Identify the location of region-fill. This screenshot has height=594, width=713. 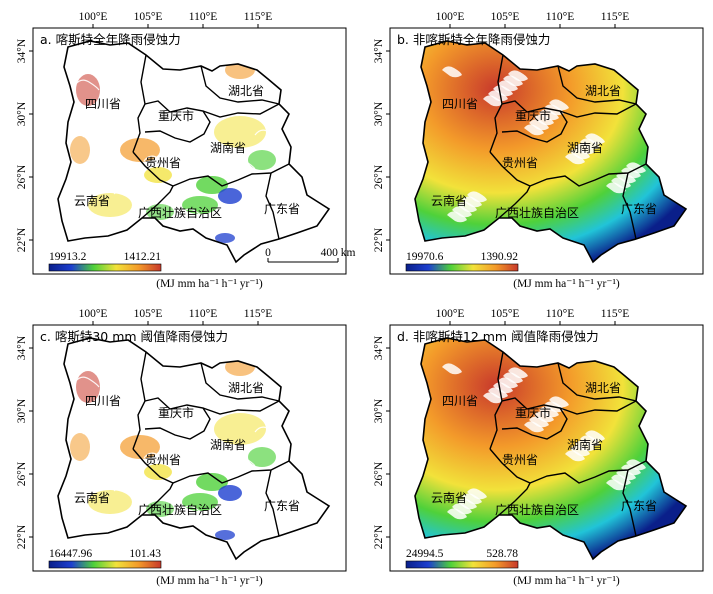
(550, 151).